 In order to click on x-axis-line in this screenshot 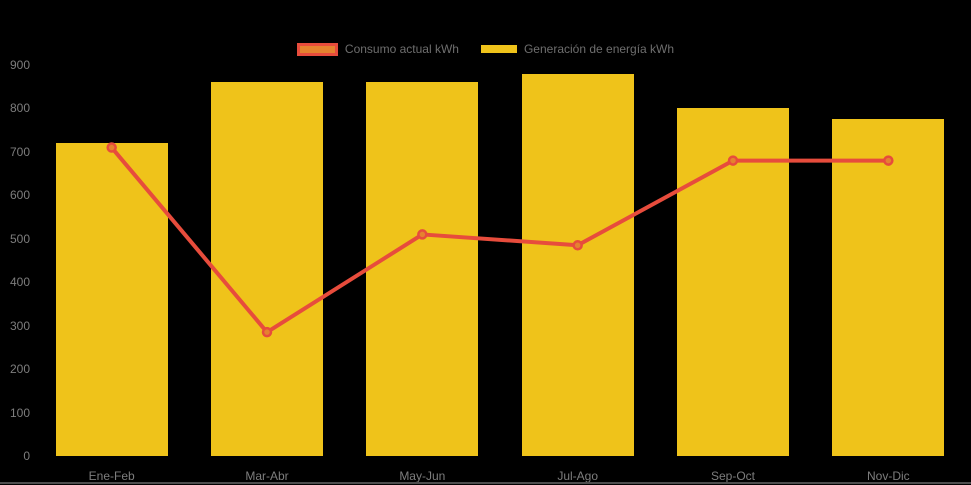, I will do `click(485, 483)`.